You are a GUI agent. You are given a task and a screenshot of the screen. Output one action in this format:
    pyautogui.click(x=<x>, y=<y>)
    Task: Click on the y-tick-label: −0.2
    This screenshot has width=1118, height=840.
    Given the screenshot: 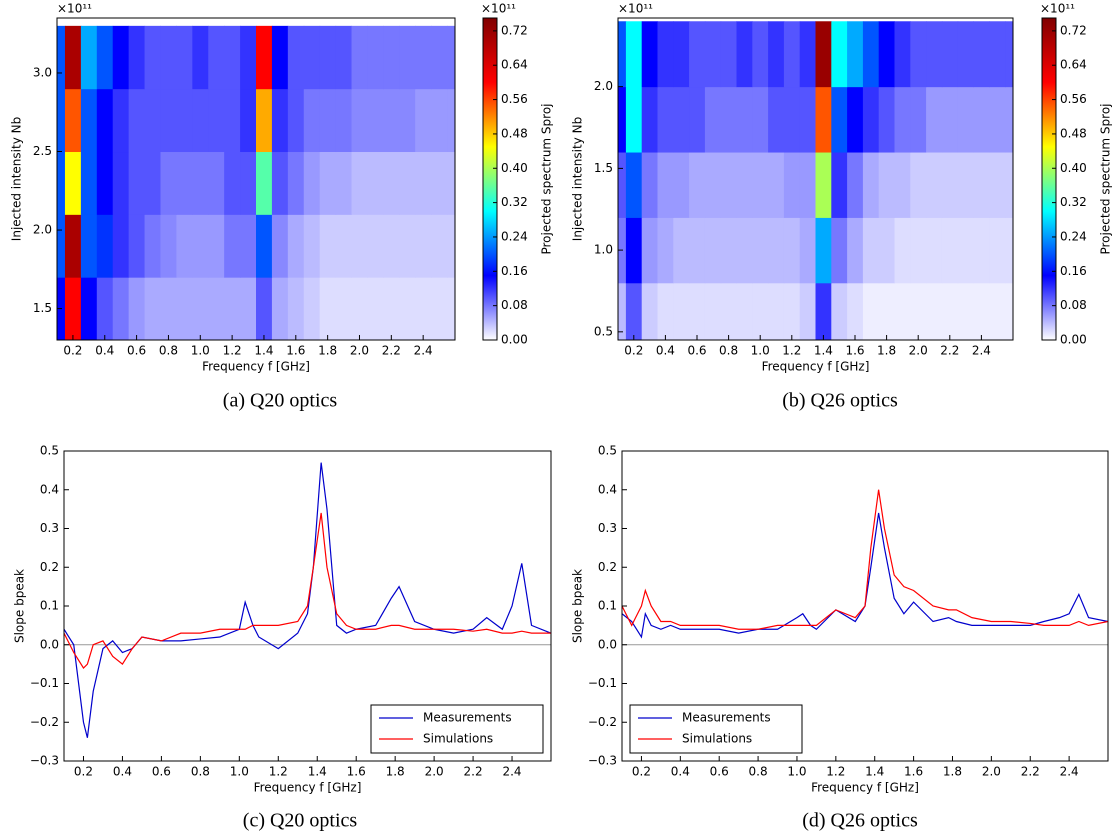 What is the action you would take?
    pyautogui.click(x=44, y=722)
    